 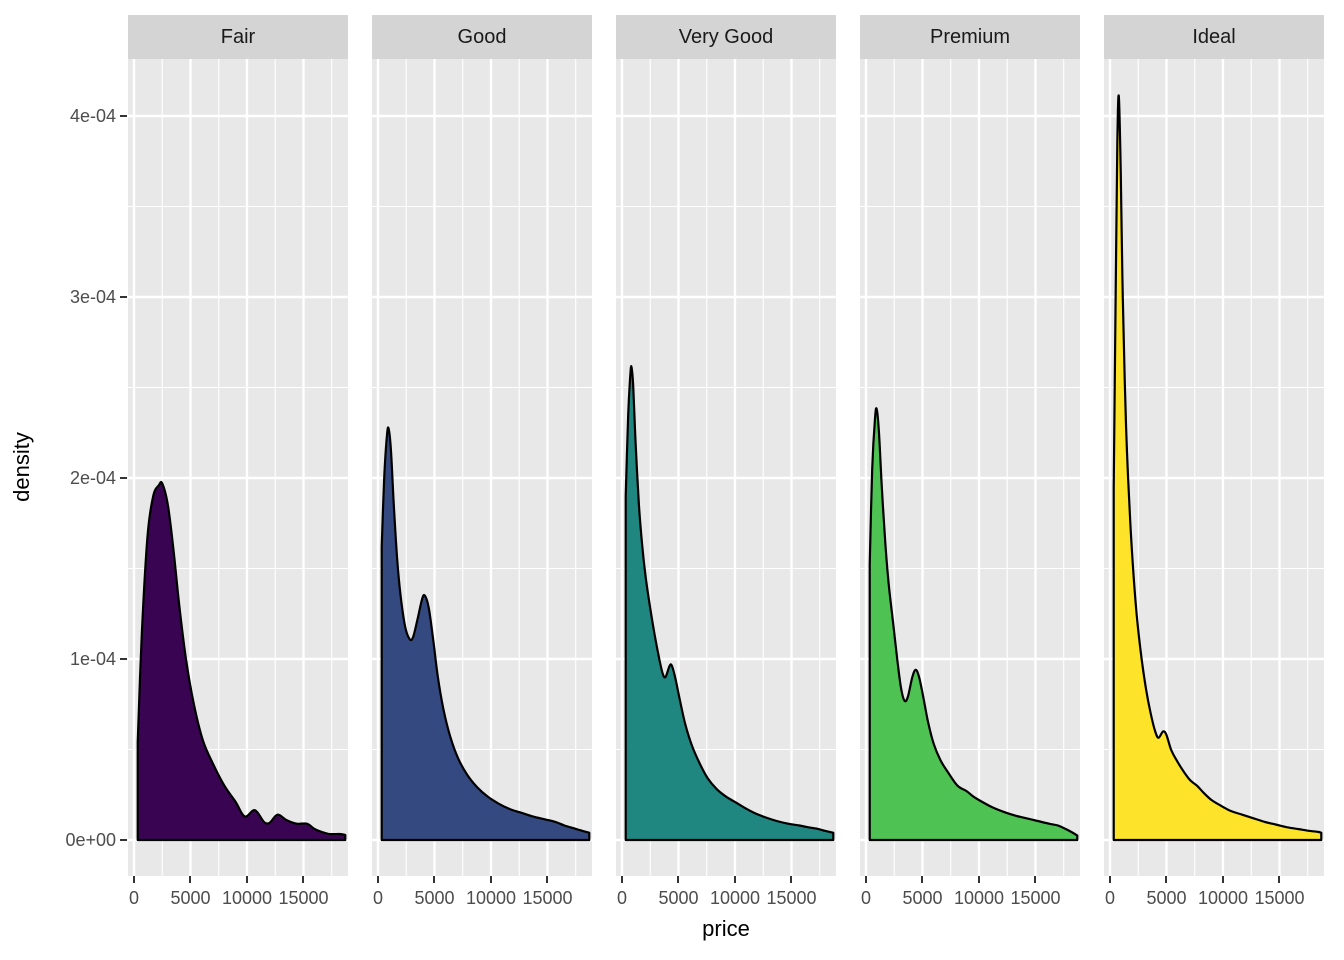 I want to click on facet-panel-very-good, so click(x=726, y=467).